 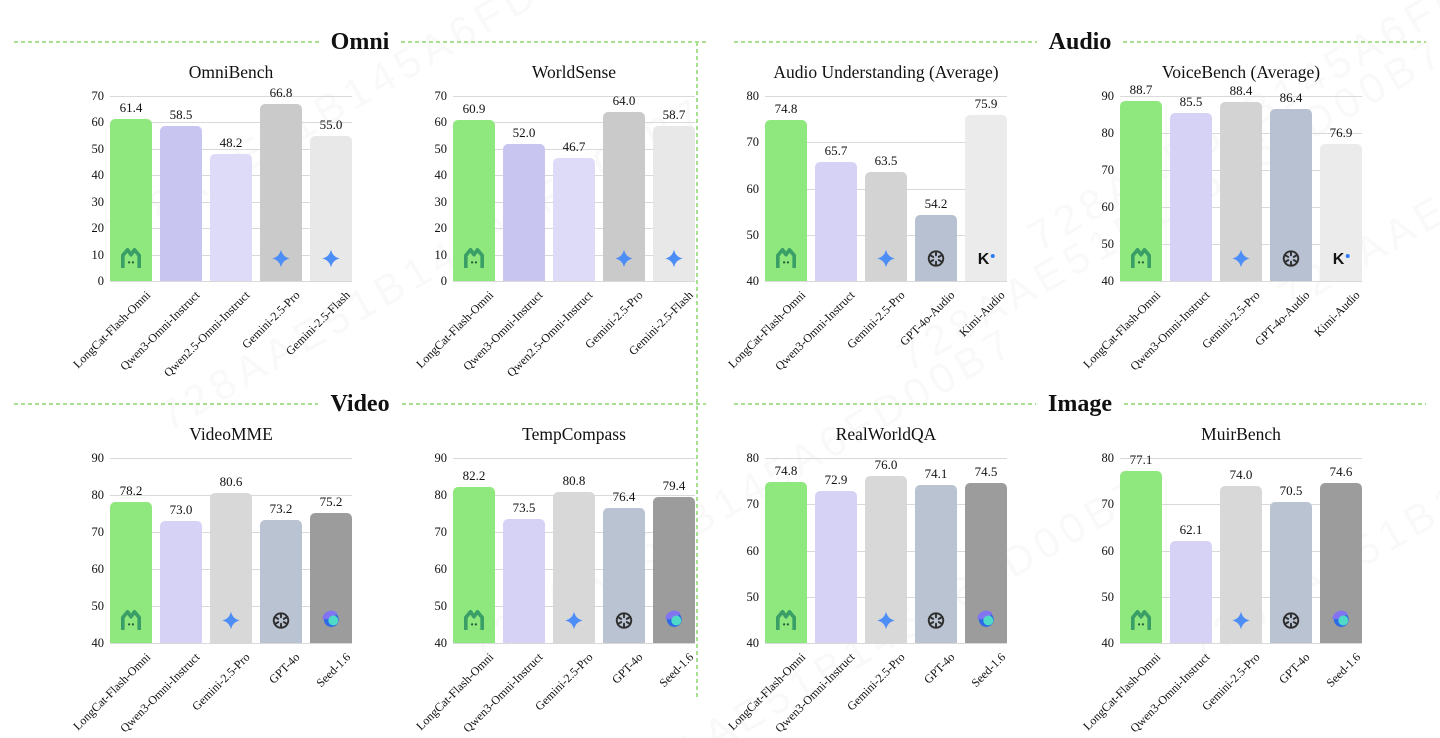 I want to click on bar-slot-gemini-2-5-flash: 58.7, so click(x=674, y=188).